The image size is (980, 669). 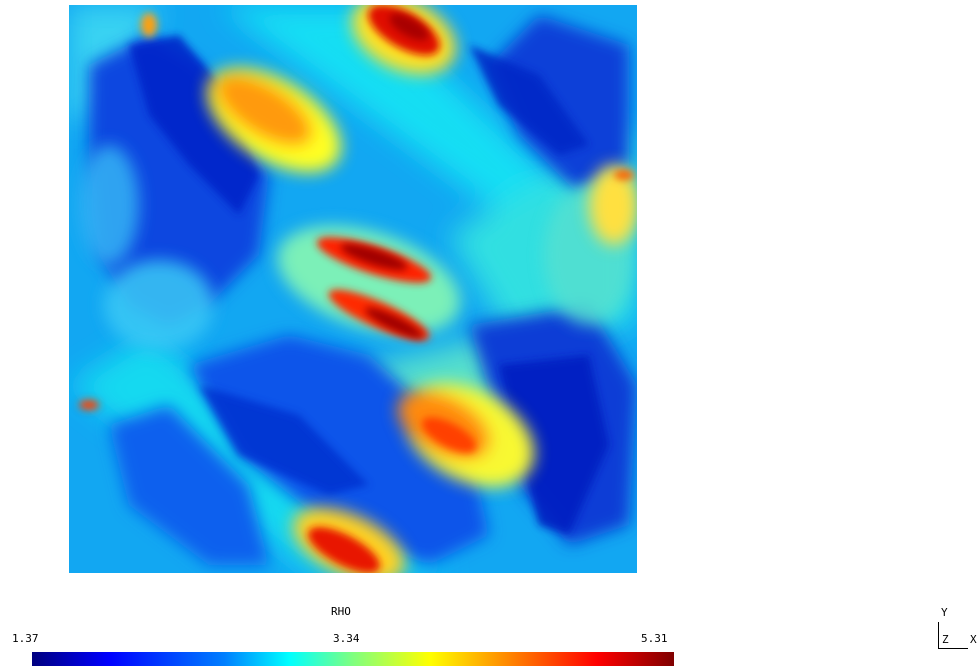 I want to click on colorbar-max-label: 5.31, so click(x=654, y=638).